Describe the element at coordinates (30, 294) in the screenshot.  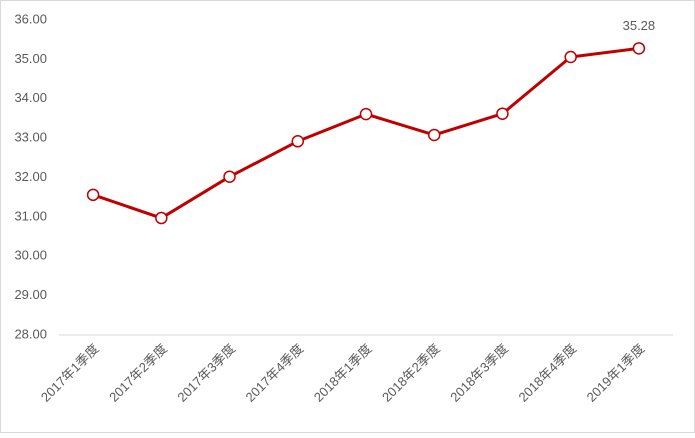
I see `y-tick-label: 29.00` at that location.